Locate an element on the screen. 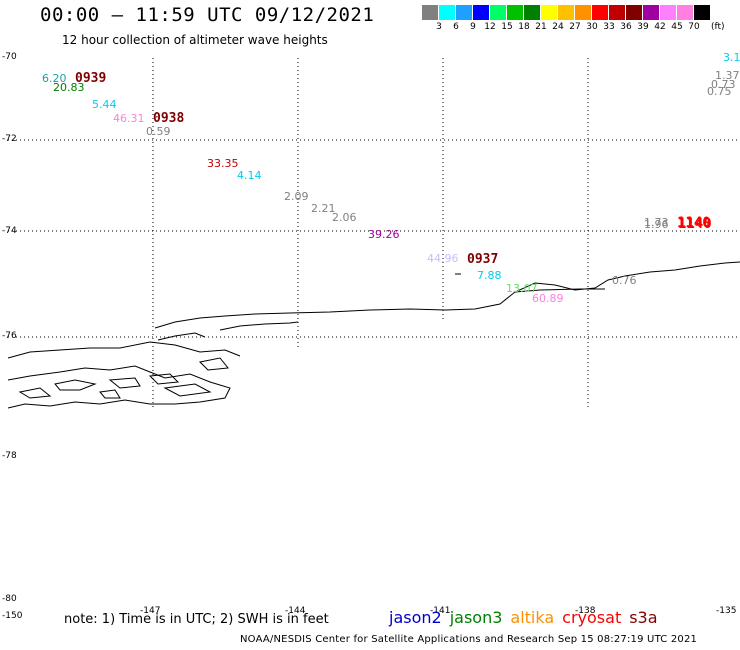 The height and width of the screenshot is (650, 740). colorbar-label: 42 is located at coordinates (660, 27).